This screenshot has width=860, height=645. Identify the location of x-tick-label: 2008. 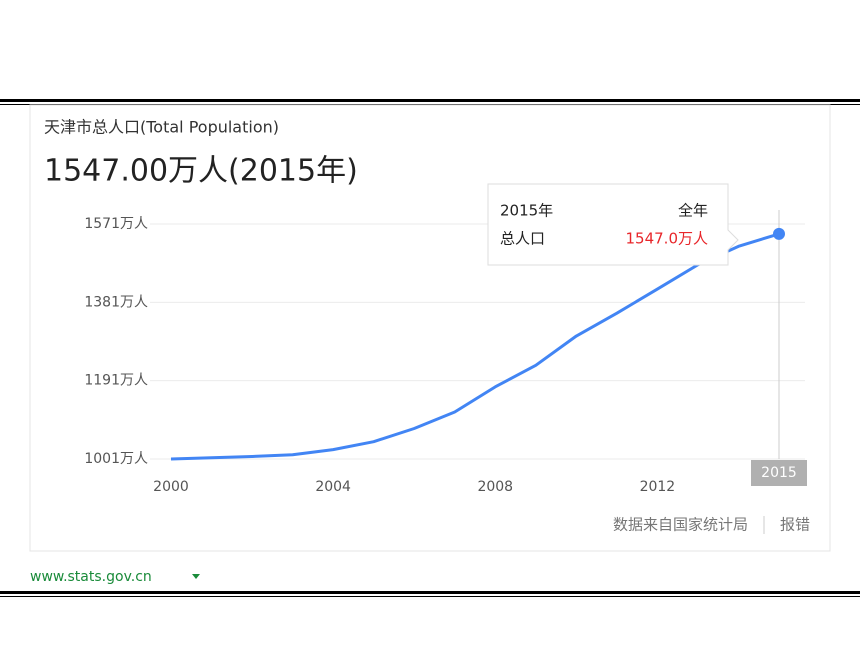
(495, 487).